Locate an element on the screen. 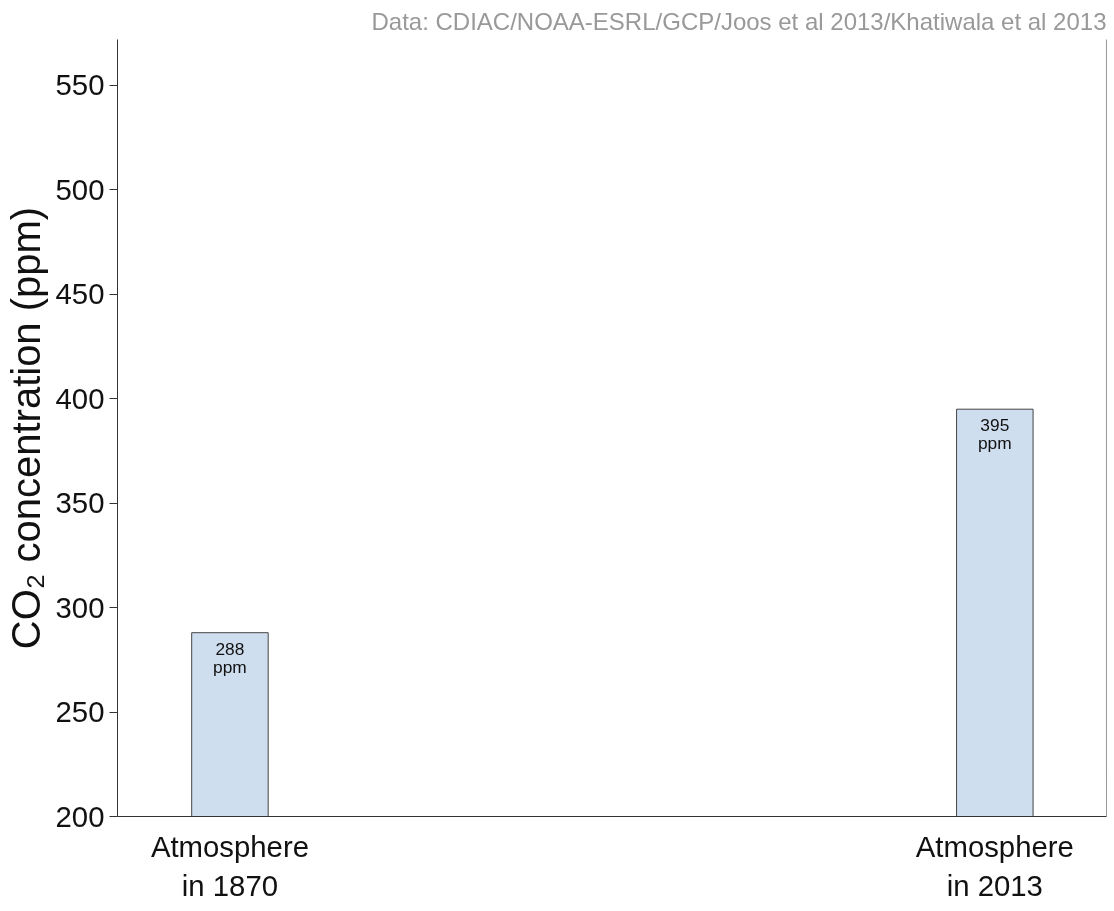  y-tick-label: 250 is located at coordinates (80, 712).